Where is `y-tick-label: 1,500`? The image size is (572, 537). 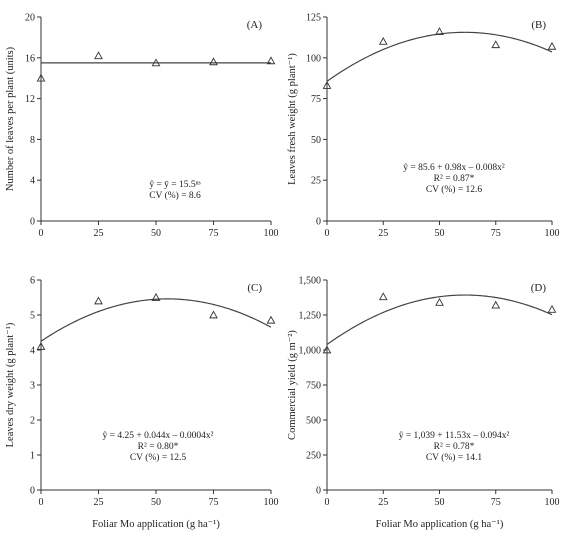
y-tick-label: 1,500 is located at coordinates (310, 281).